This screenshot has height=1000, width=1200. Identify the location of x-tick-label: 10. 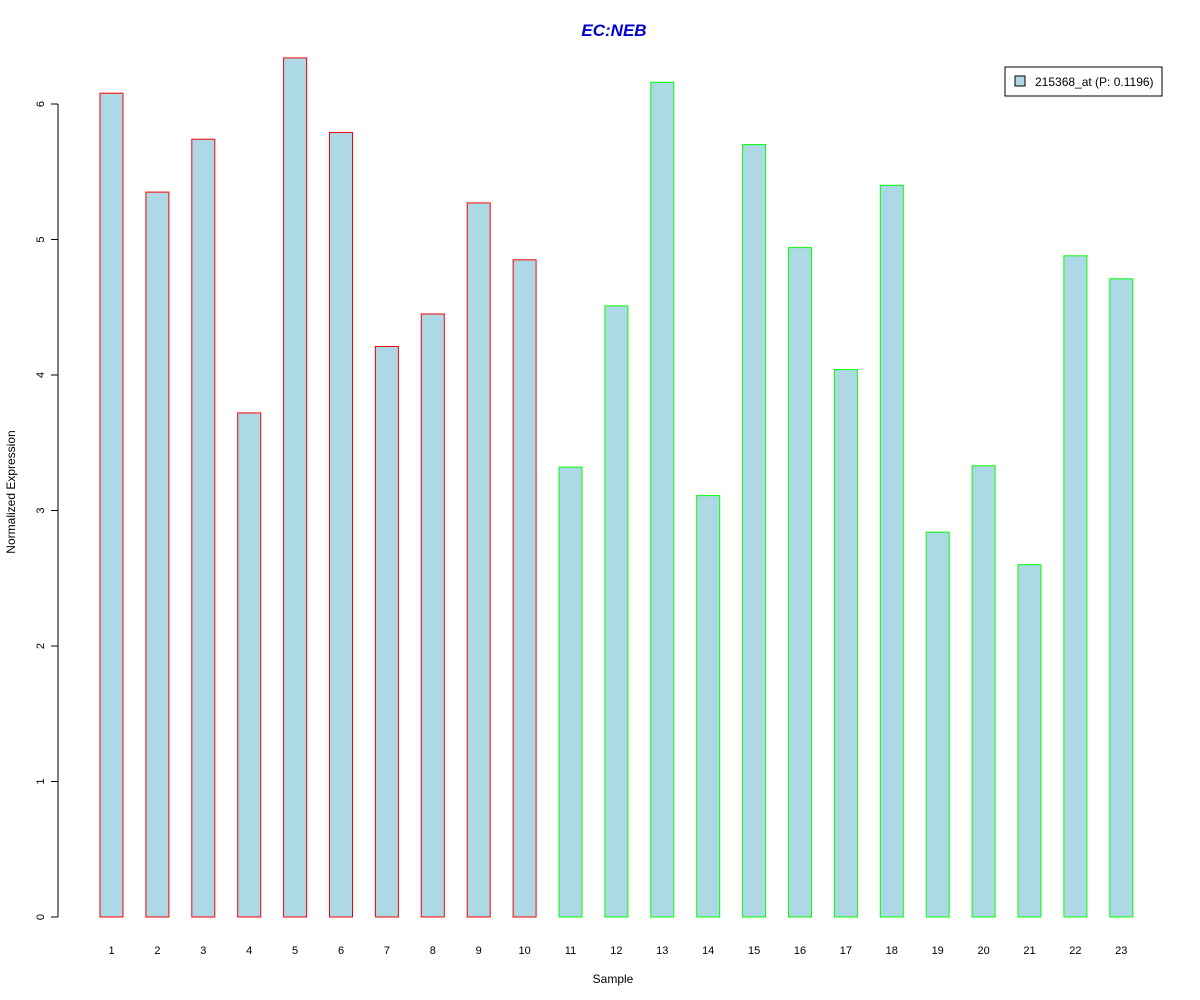
(524, 951).